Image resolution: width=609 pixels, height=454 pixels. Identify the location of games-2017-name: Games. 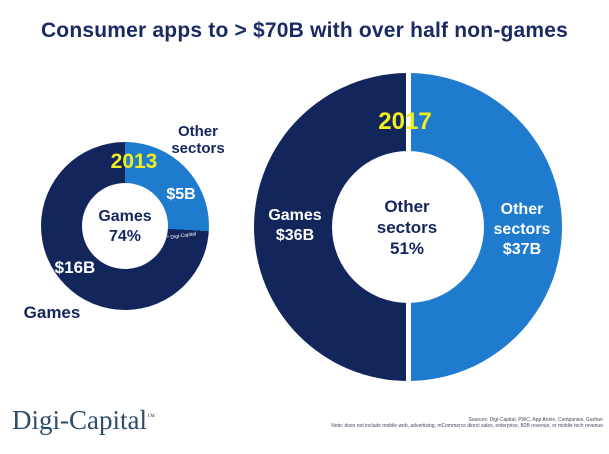
(295, 215).